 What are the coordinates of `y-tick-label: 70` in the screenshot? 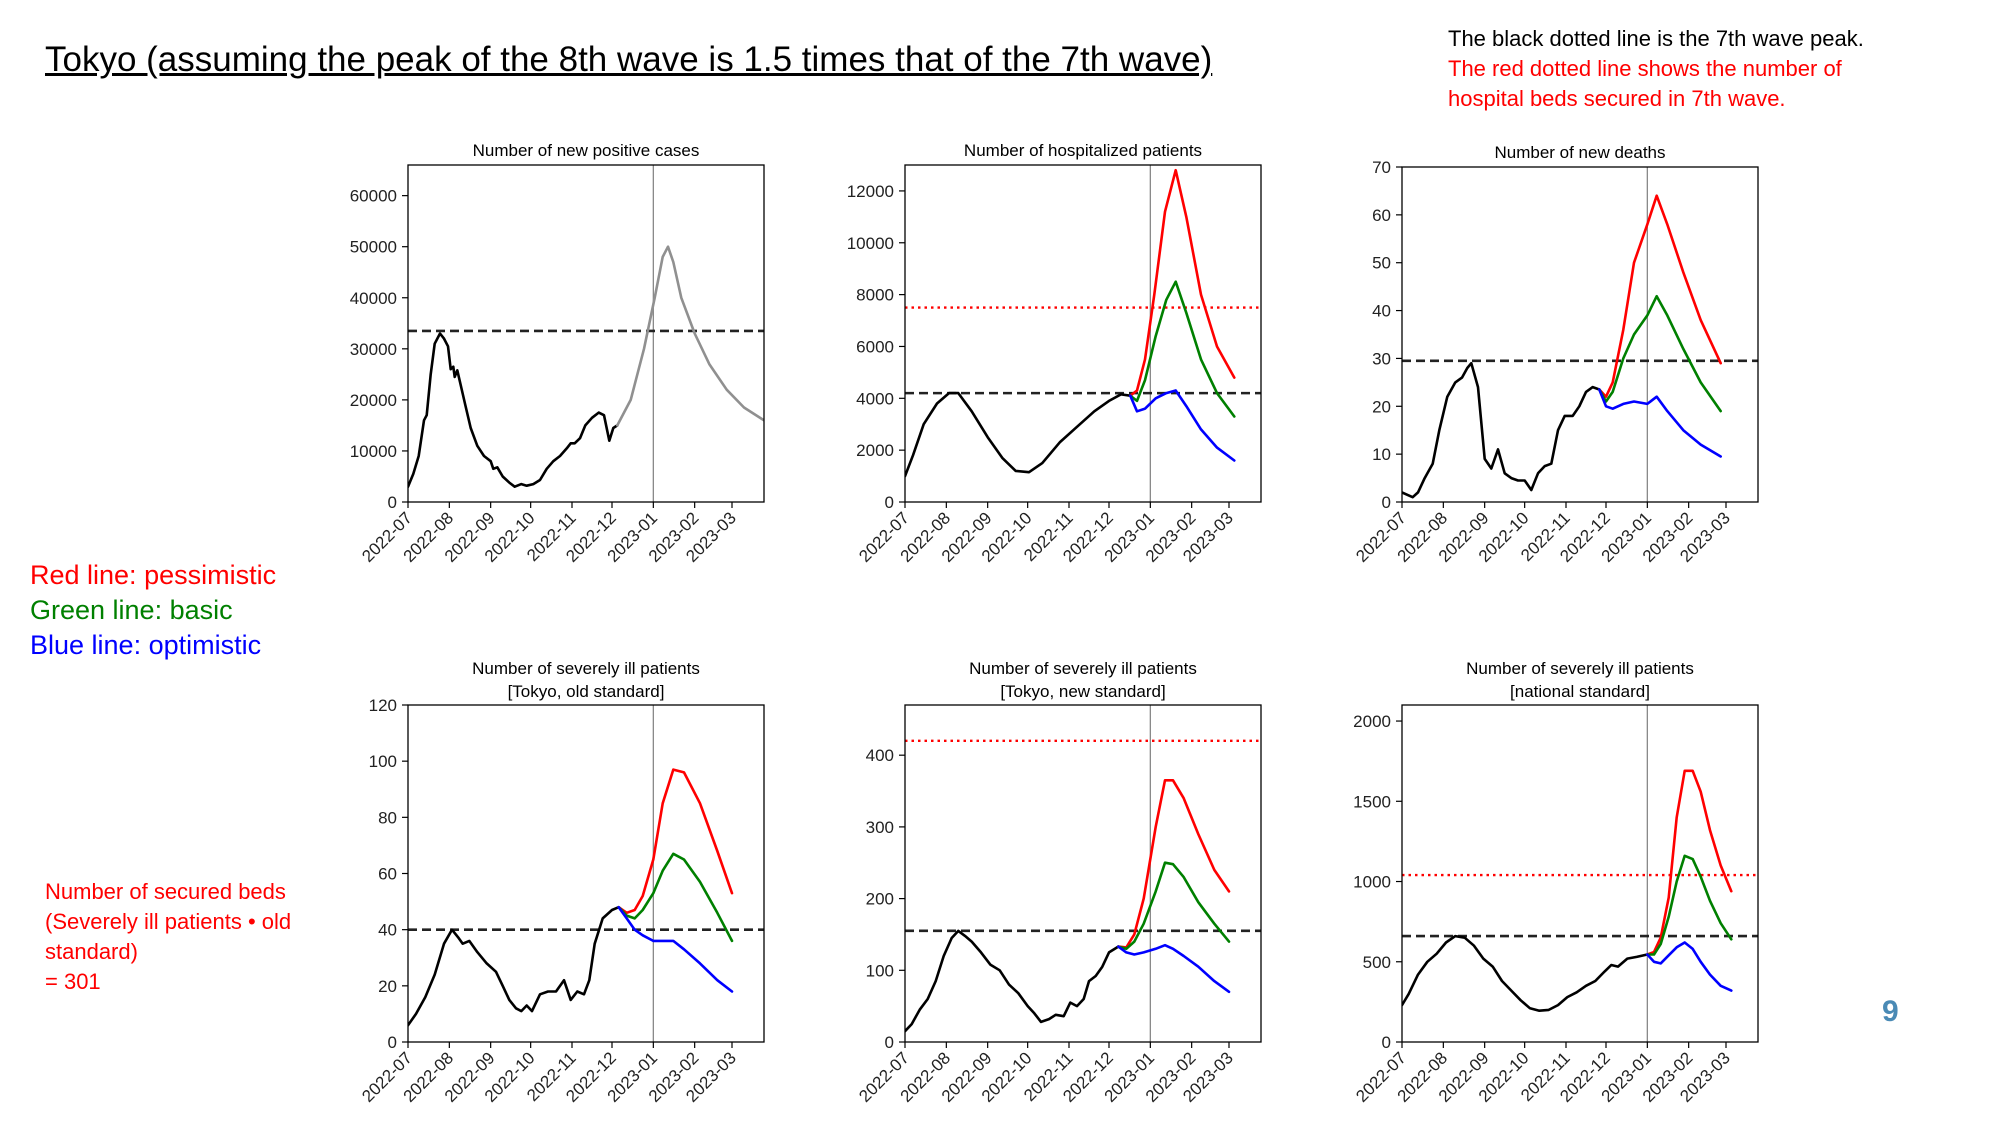 It's located at (1381, 167).